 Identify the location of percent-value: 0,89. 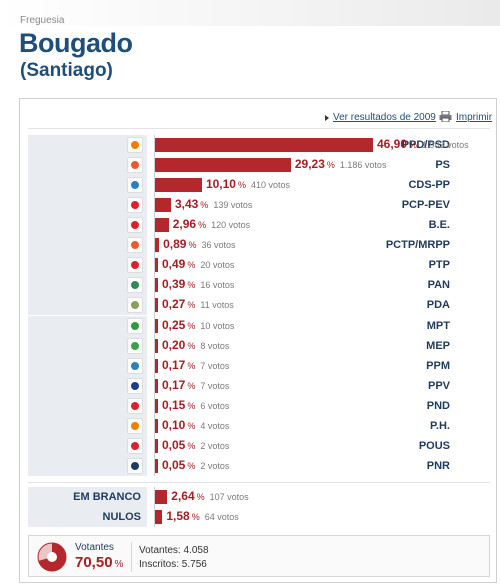
(175, 244).